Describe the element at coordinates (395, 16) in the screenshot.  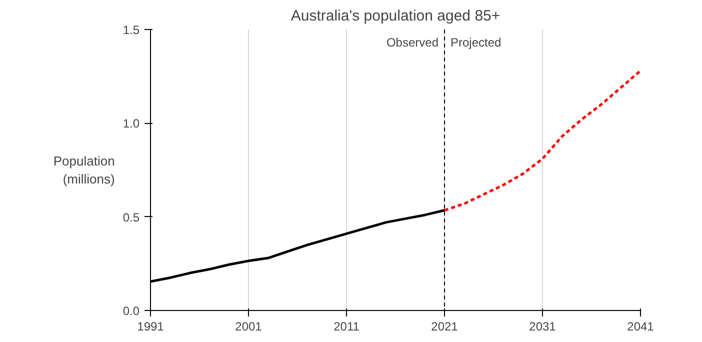
I see `chart-title: Australia's population aged 85+` at that location.